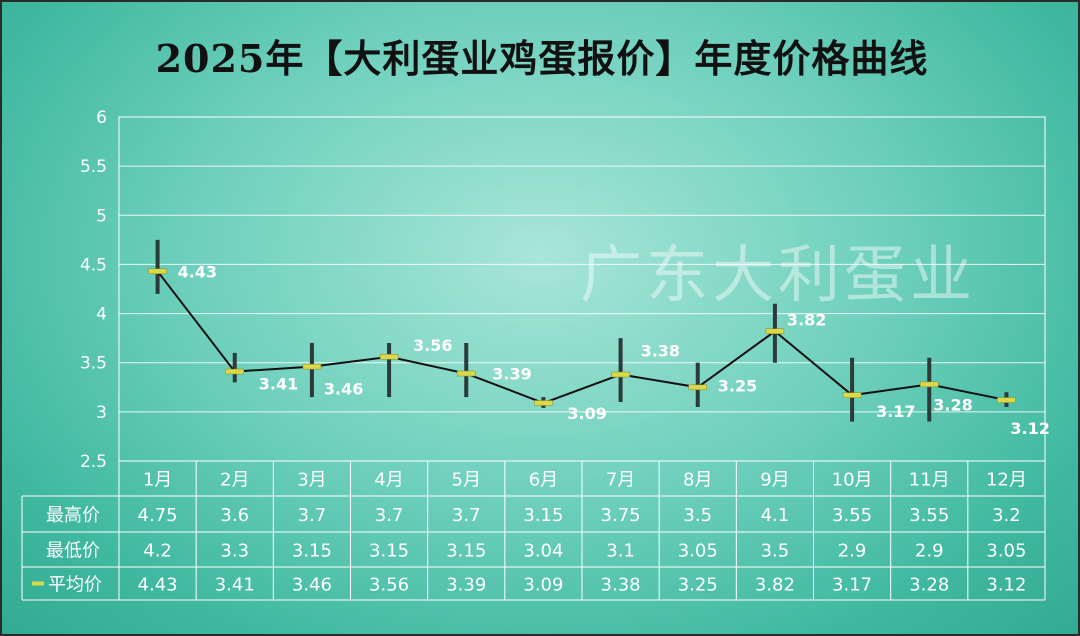 This screenshot has width=1080, height=636. I want to click on x-category-label: 3月, so click(311, 480).